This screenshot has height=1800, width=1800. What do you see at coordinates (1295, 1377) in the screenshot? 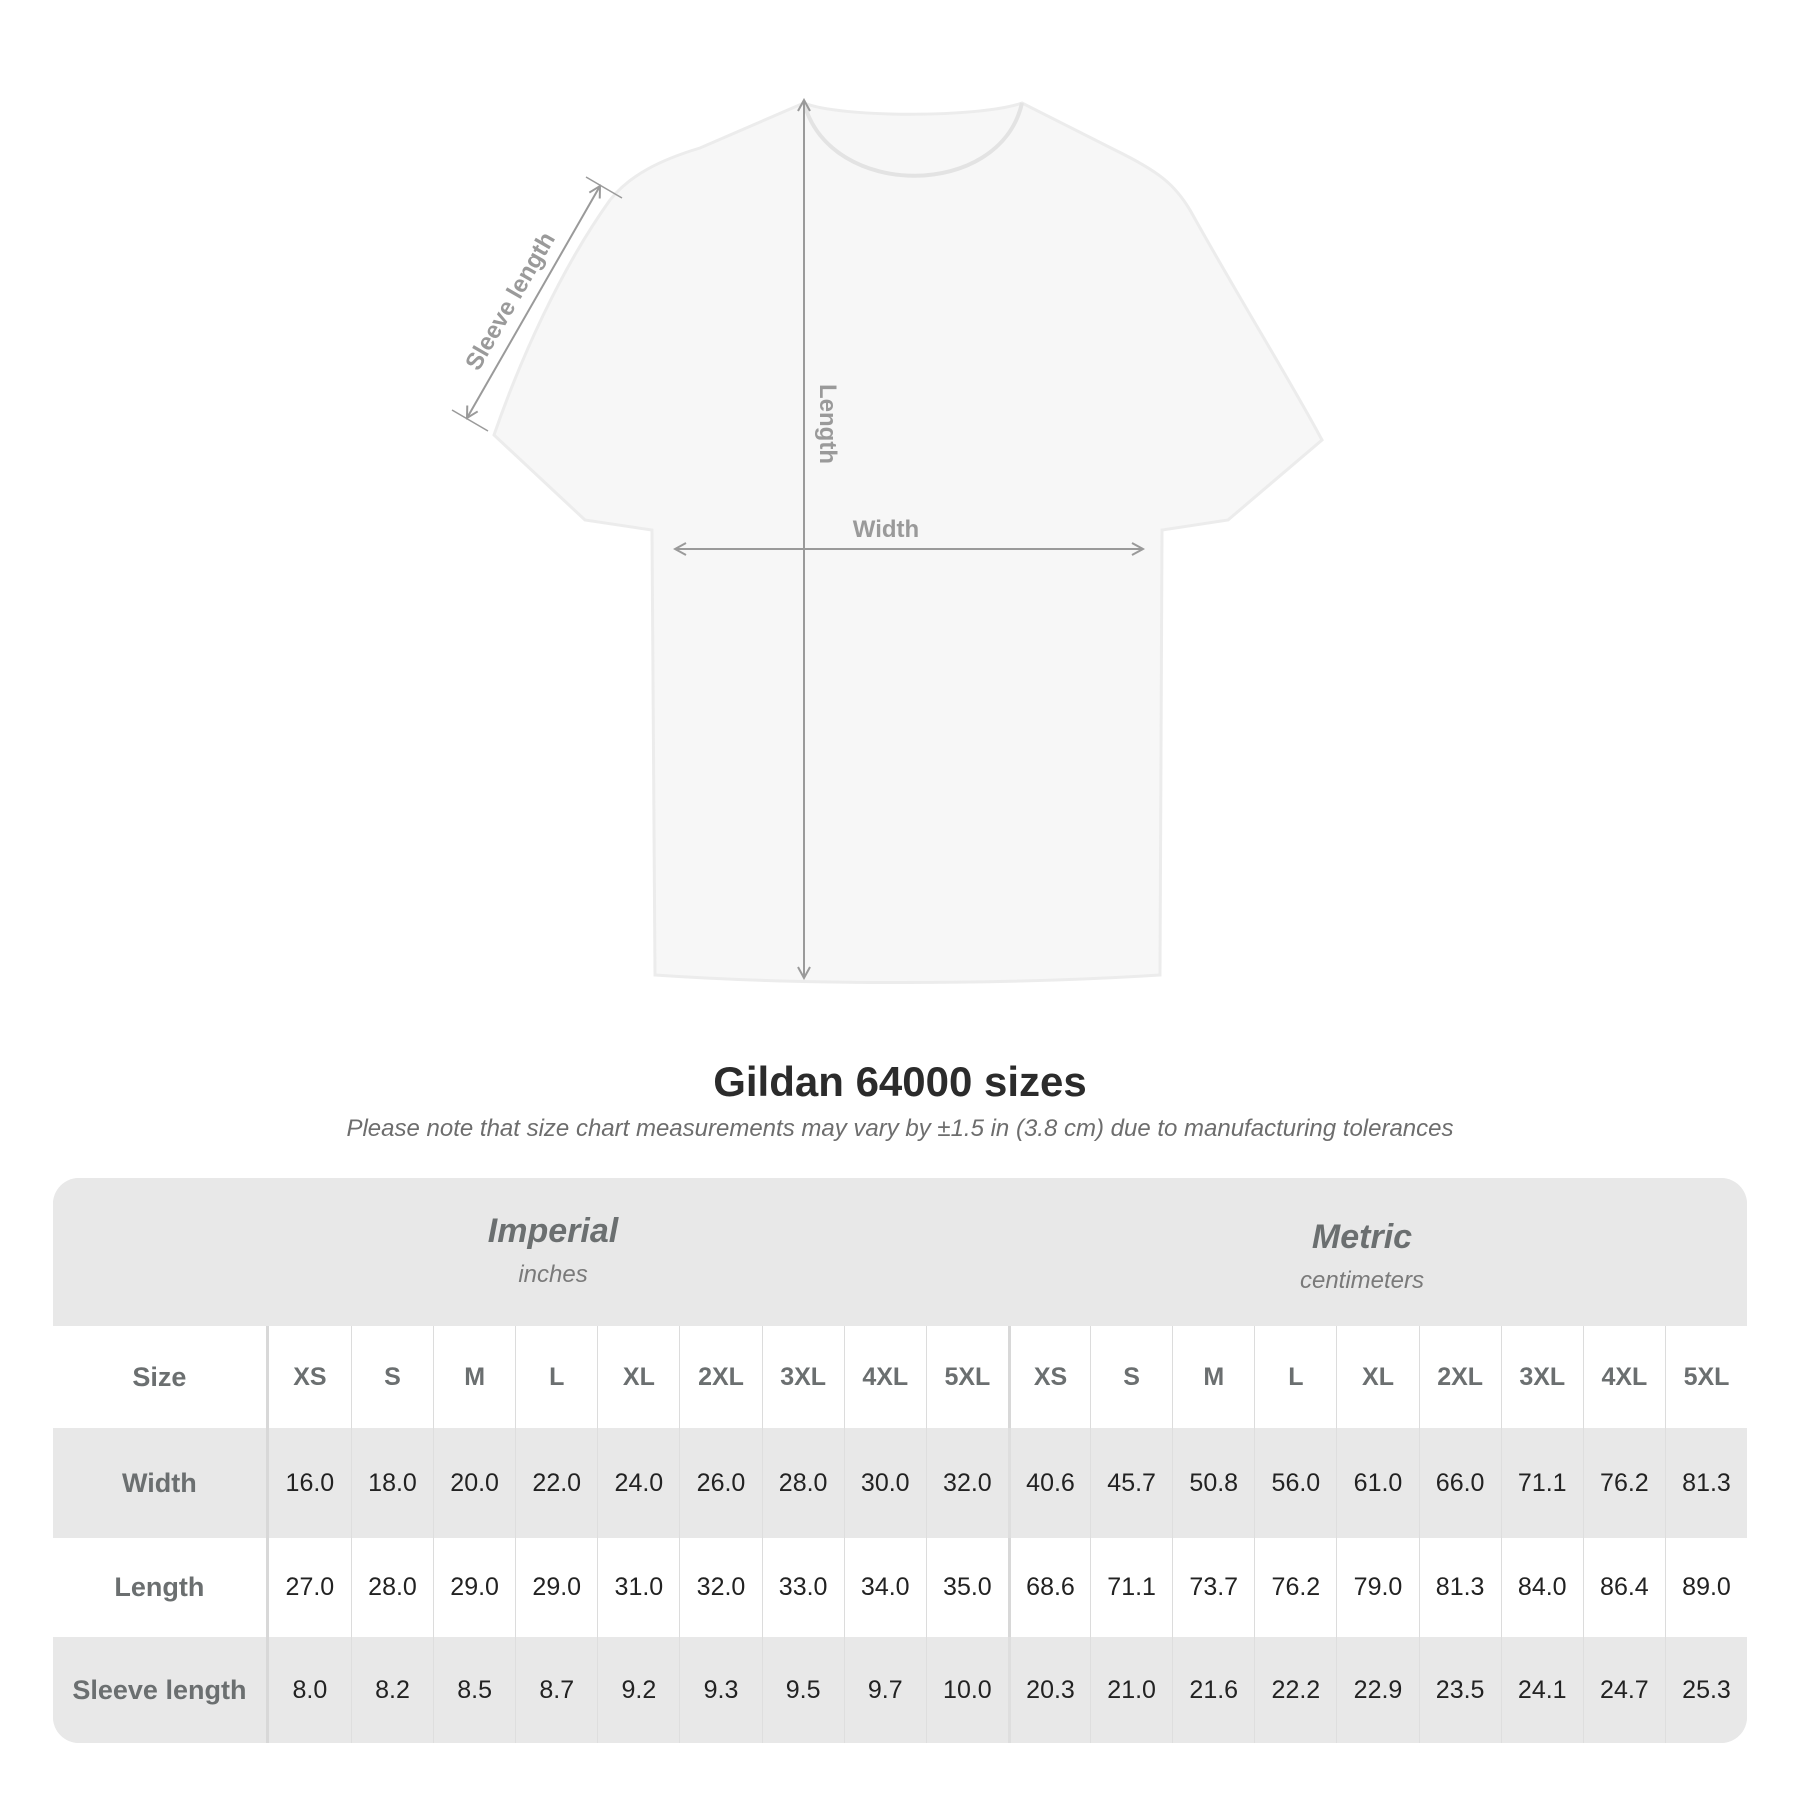
I see `metric-size-header: L` at bounding box center [1295, 1377].